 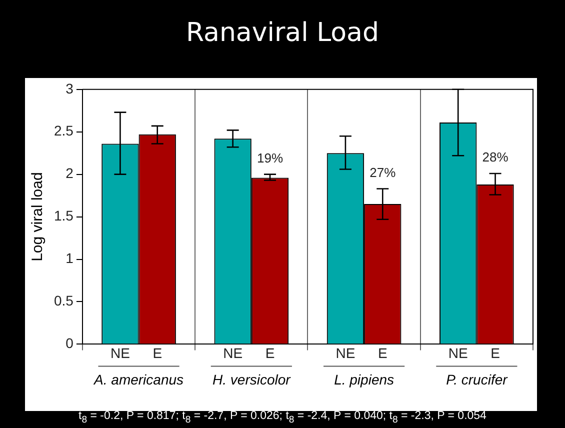 What do you see at coordinates (157, 353) in the screenshot?
I see `series-label: E` at bounding box center [157, 353].